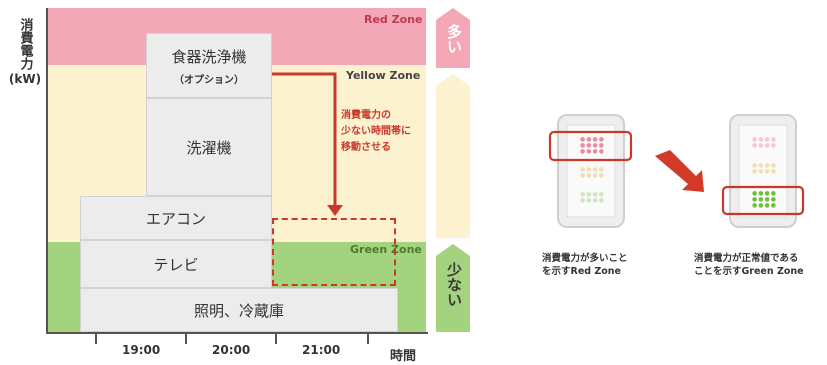 The height and width of the screenshot is (365, 827). I want to click on y-axis-label: 消費電力 (kW), so click(25, 52).